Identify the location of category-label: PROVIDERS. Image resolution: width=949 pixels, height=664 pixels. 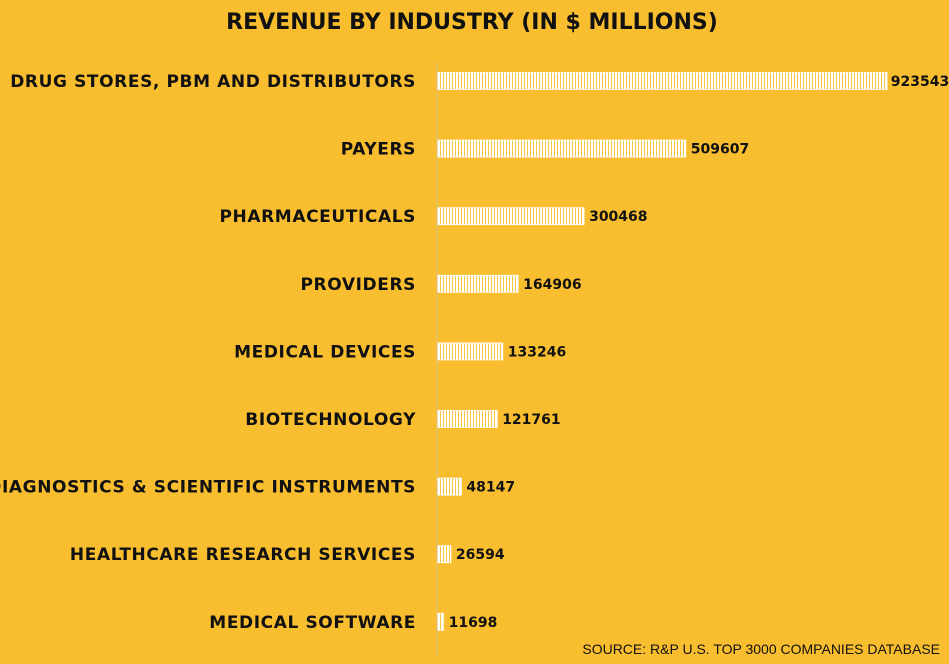
(359, 285).